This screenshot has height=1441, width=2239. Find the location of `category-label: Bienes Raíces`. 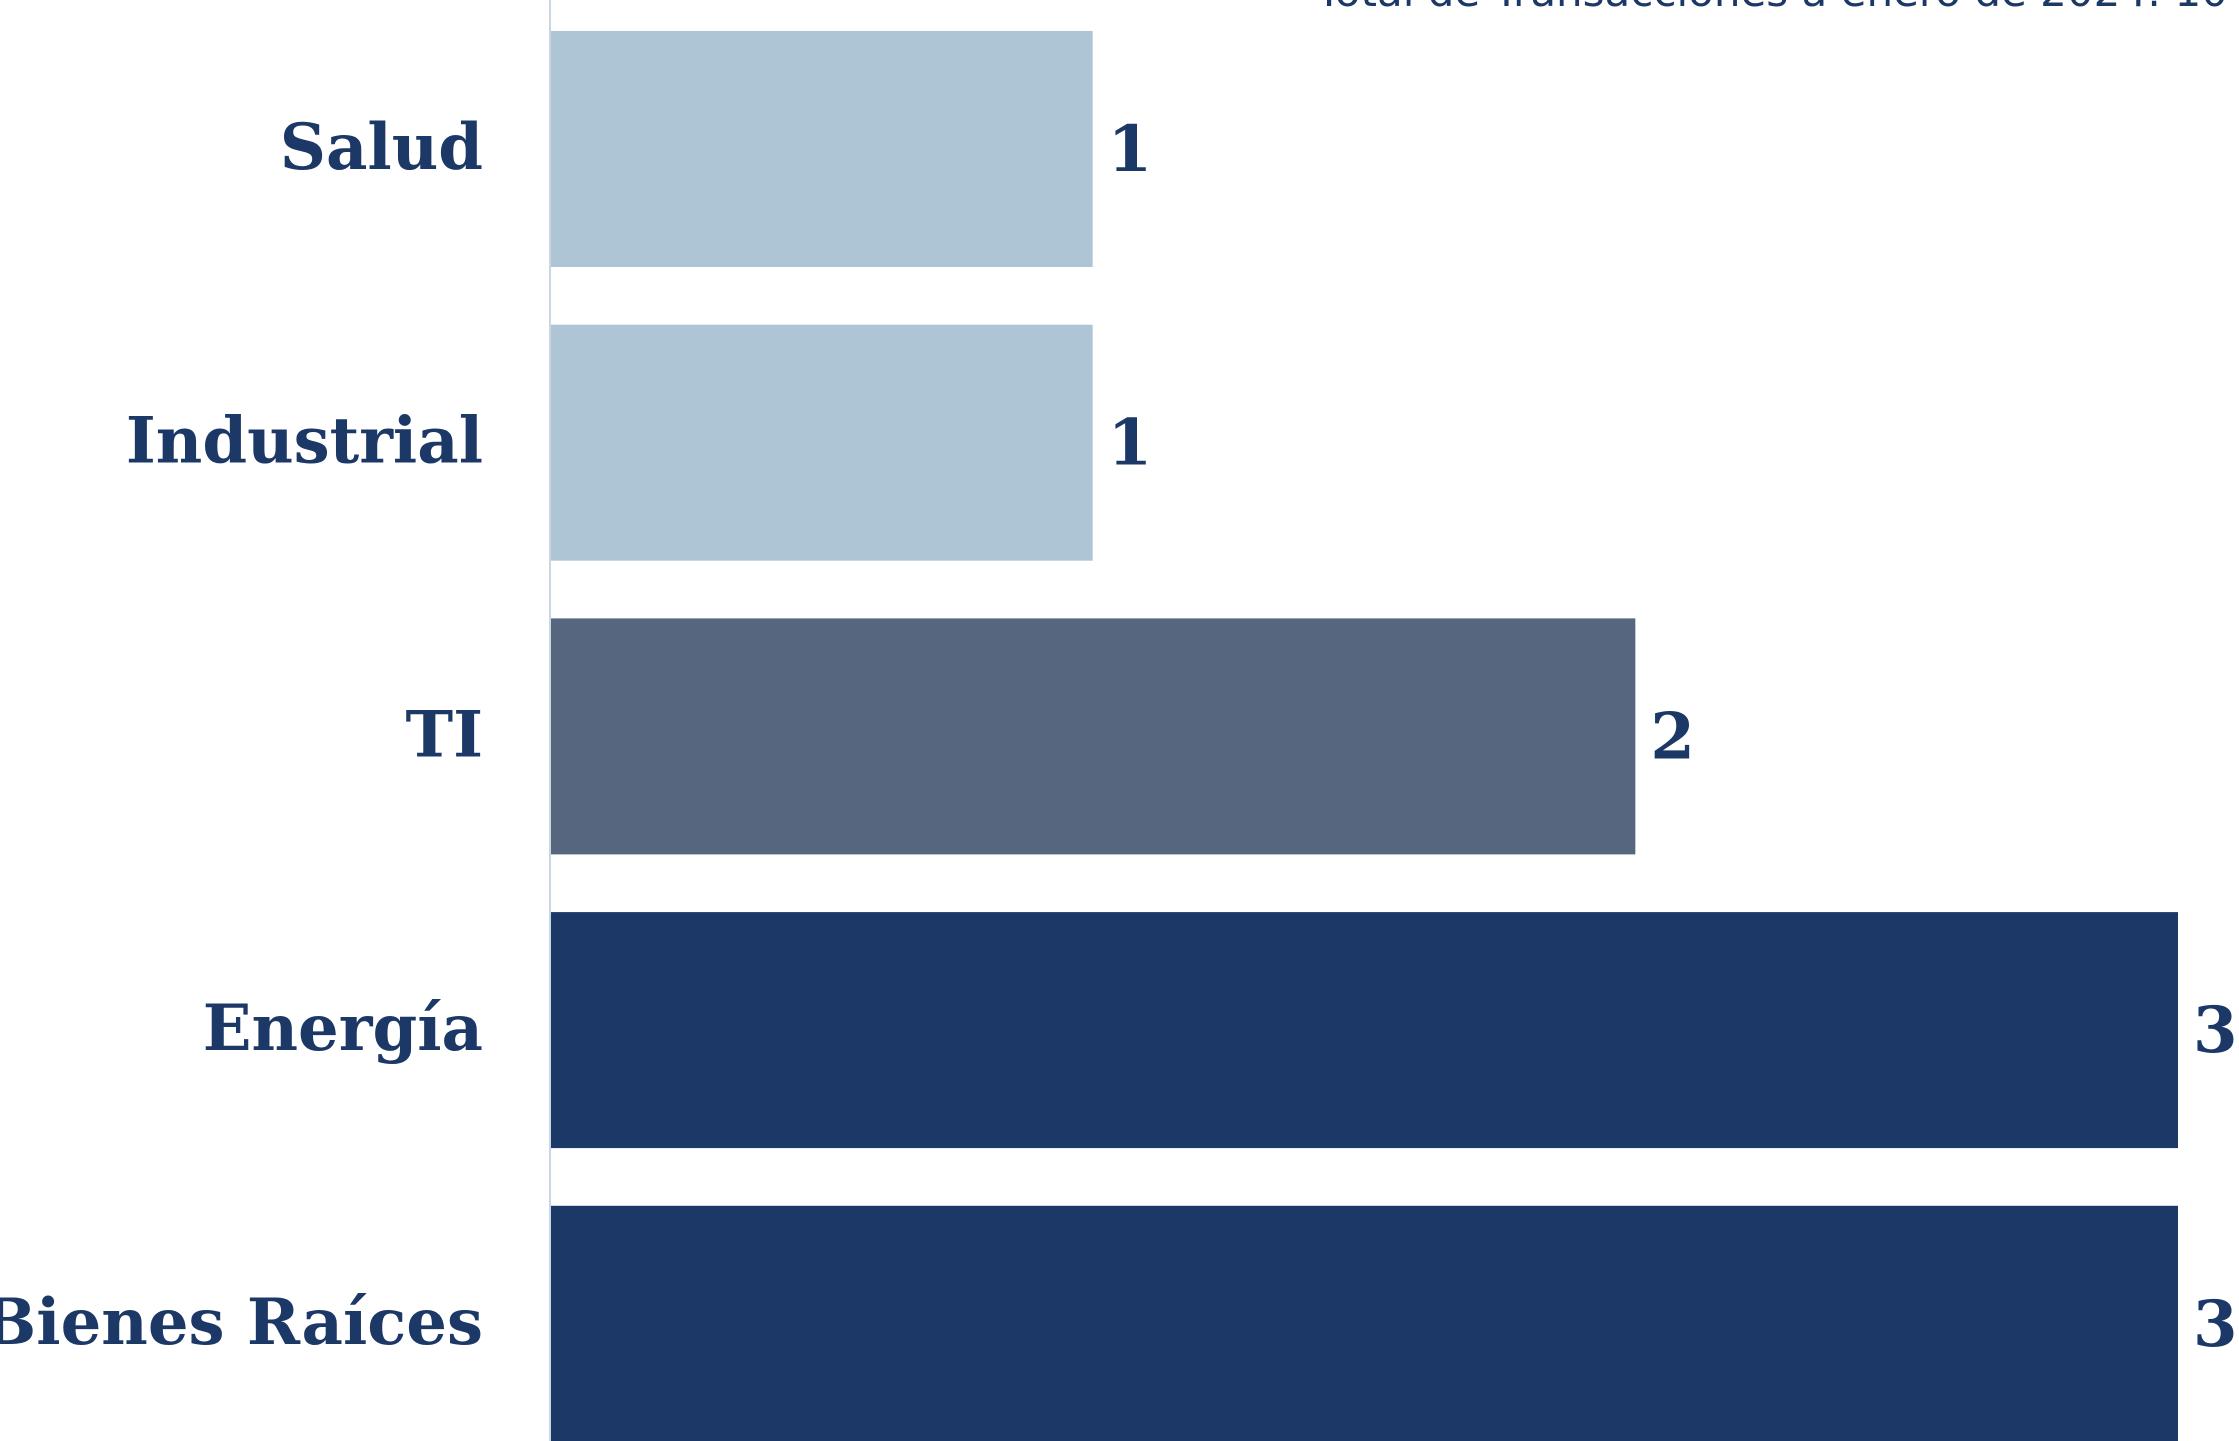

category-label: Bienes Raíces is located at coordinates (241, 1322).